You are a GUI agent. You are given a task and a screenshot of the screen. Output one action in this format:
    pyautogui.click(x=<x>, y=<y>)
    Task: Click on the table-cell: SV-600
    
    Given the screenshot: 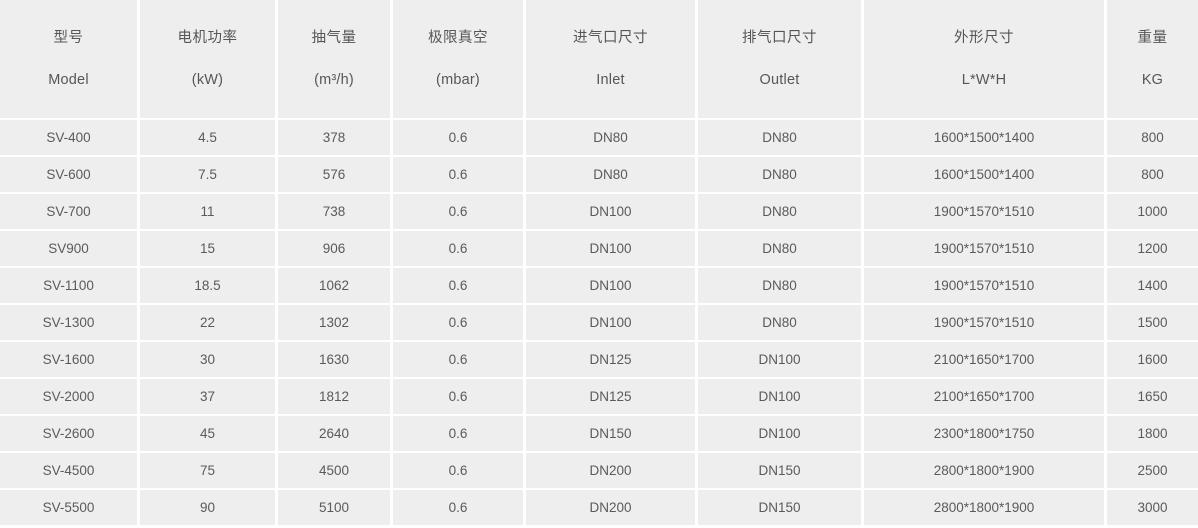 What is the action you would take?
    pyautogui.click(x=68, y=174)
    